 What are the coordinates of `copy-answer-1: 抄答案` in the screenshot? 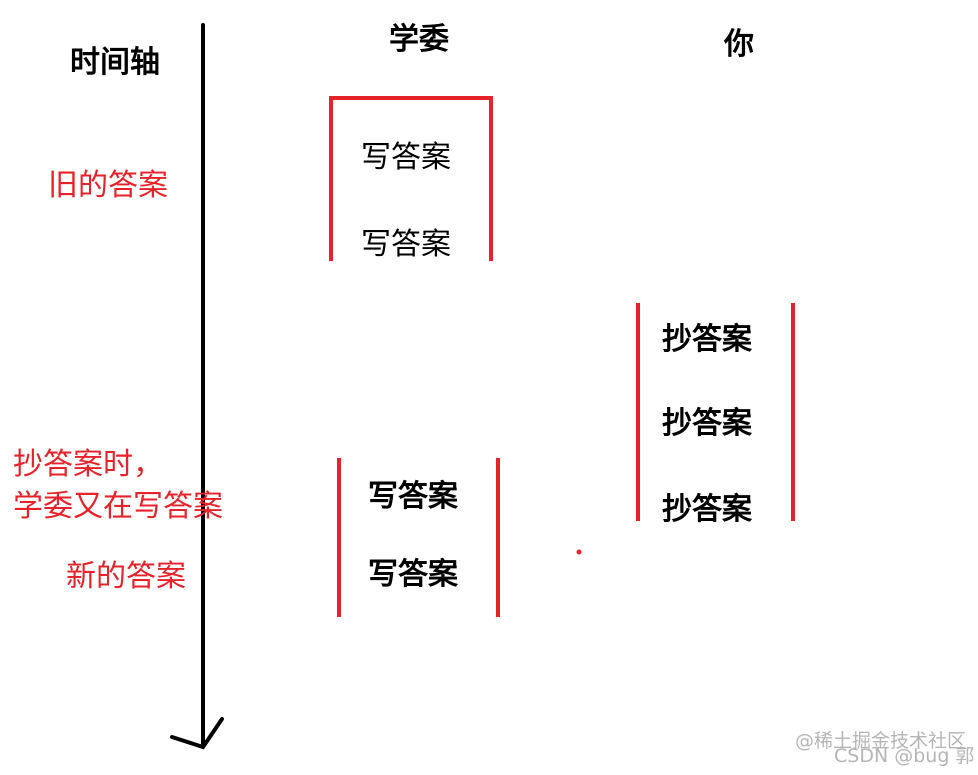 It's located at (707, 339).